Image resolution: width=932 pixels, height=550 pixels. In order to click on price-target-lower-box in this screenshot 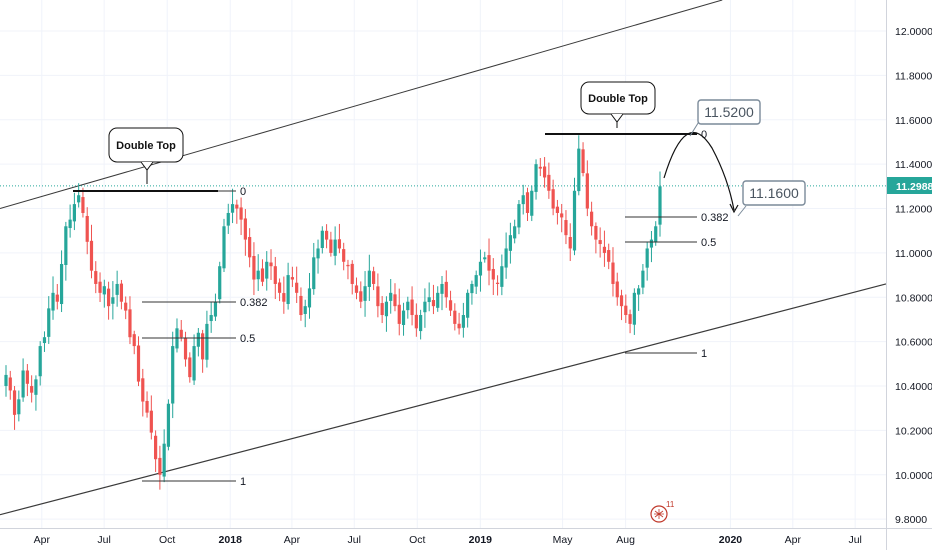, I will do `click(774, 193)`.